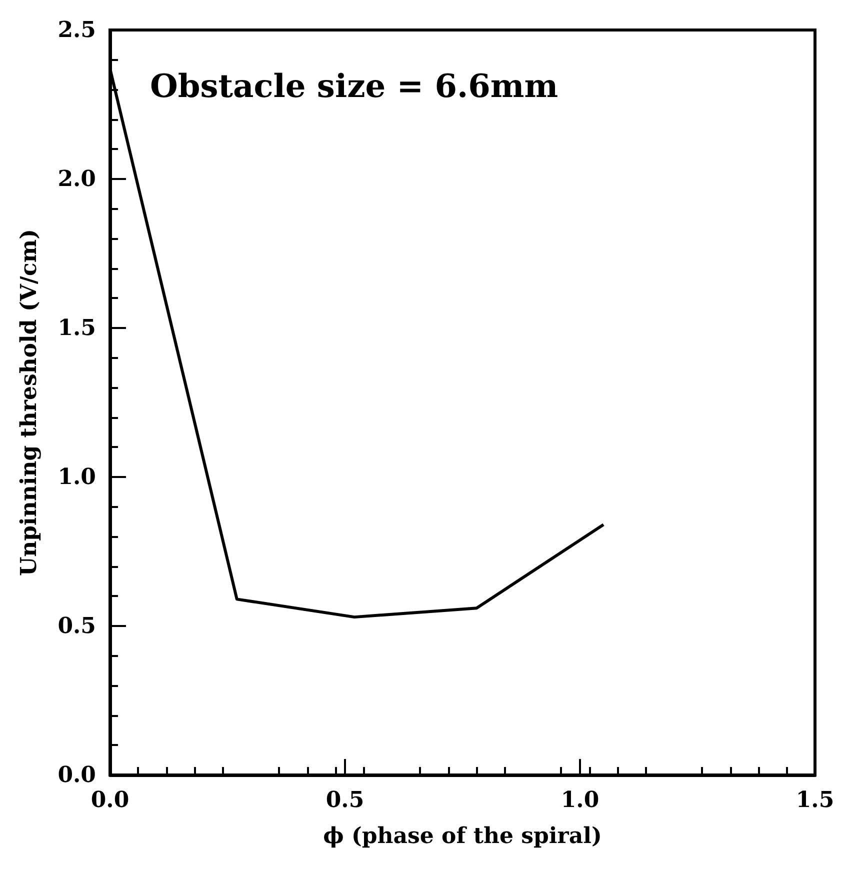 This screenshot has height=885, width=855. What do you see at coordinates (29, 402) in the screenshot?
I see `y-axis-title: Unpinning threshold (V/cm)` at bounding box center [29, 402].